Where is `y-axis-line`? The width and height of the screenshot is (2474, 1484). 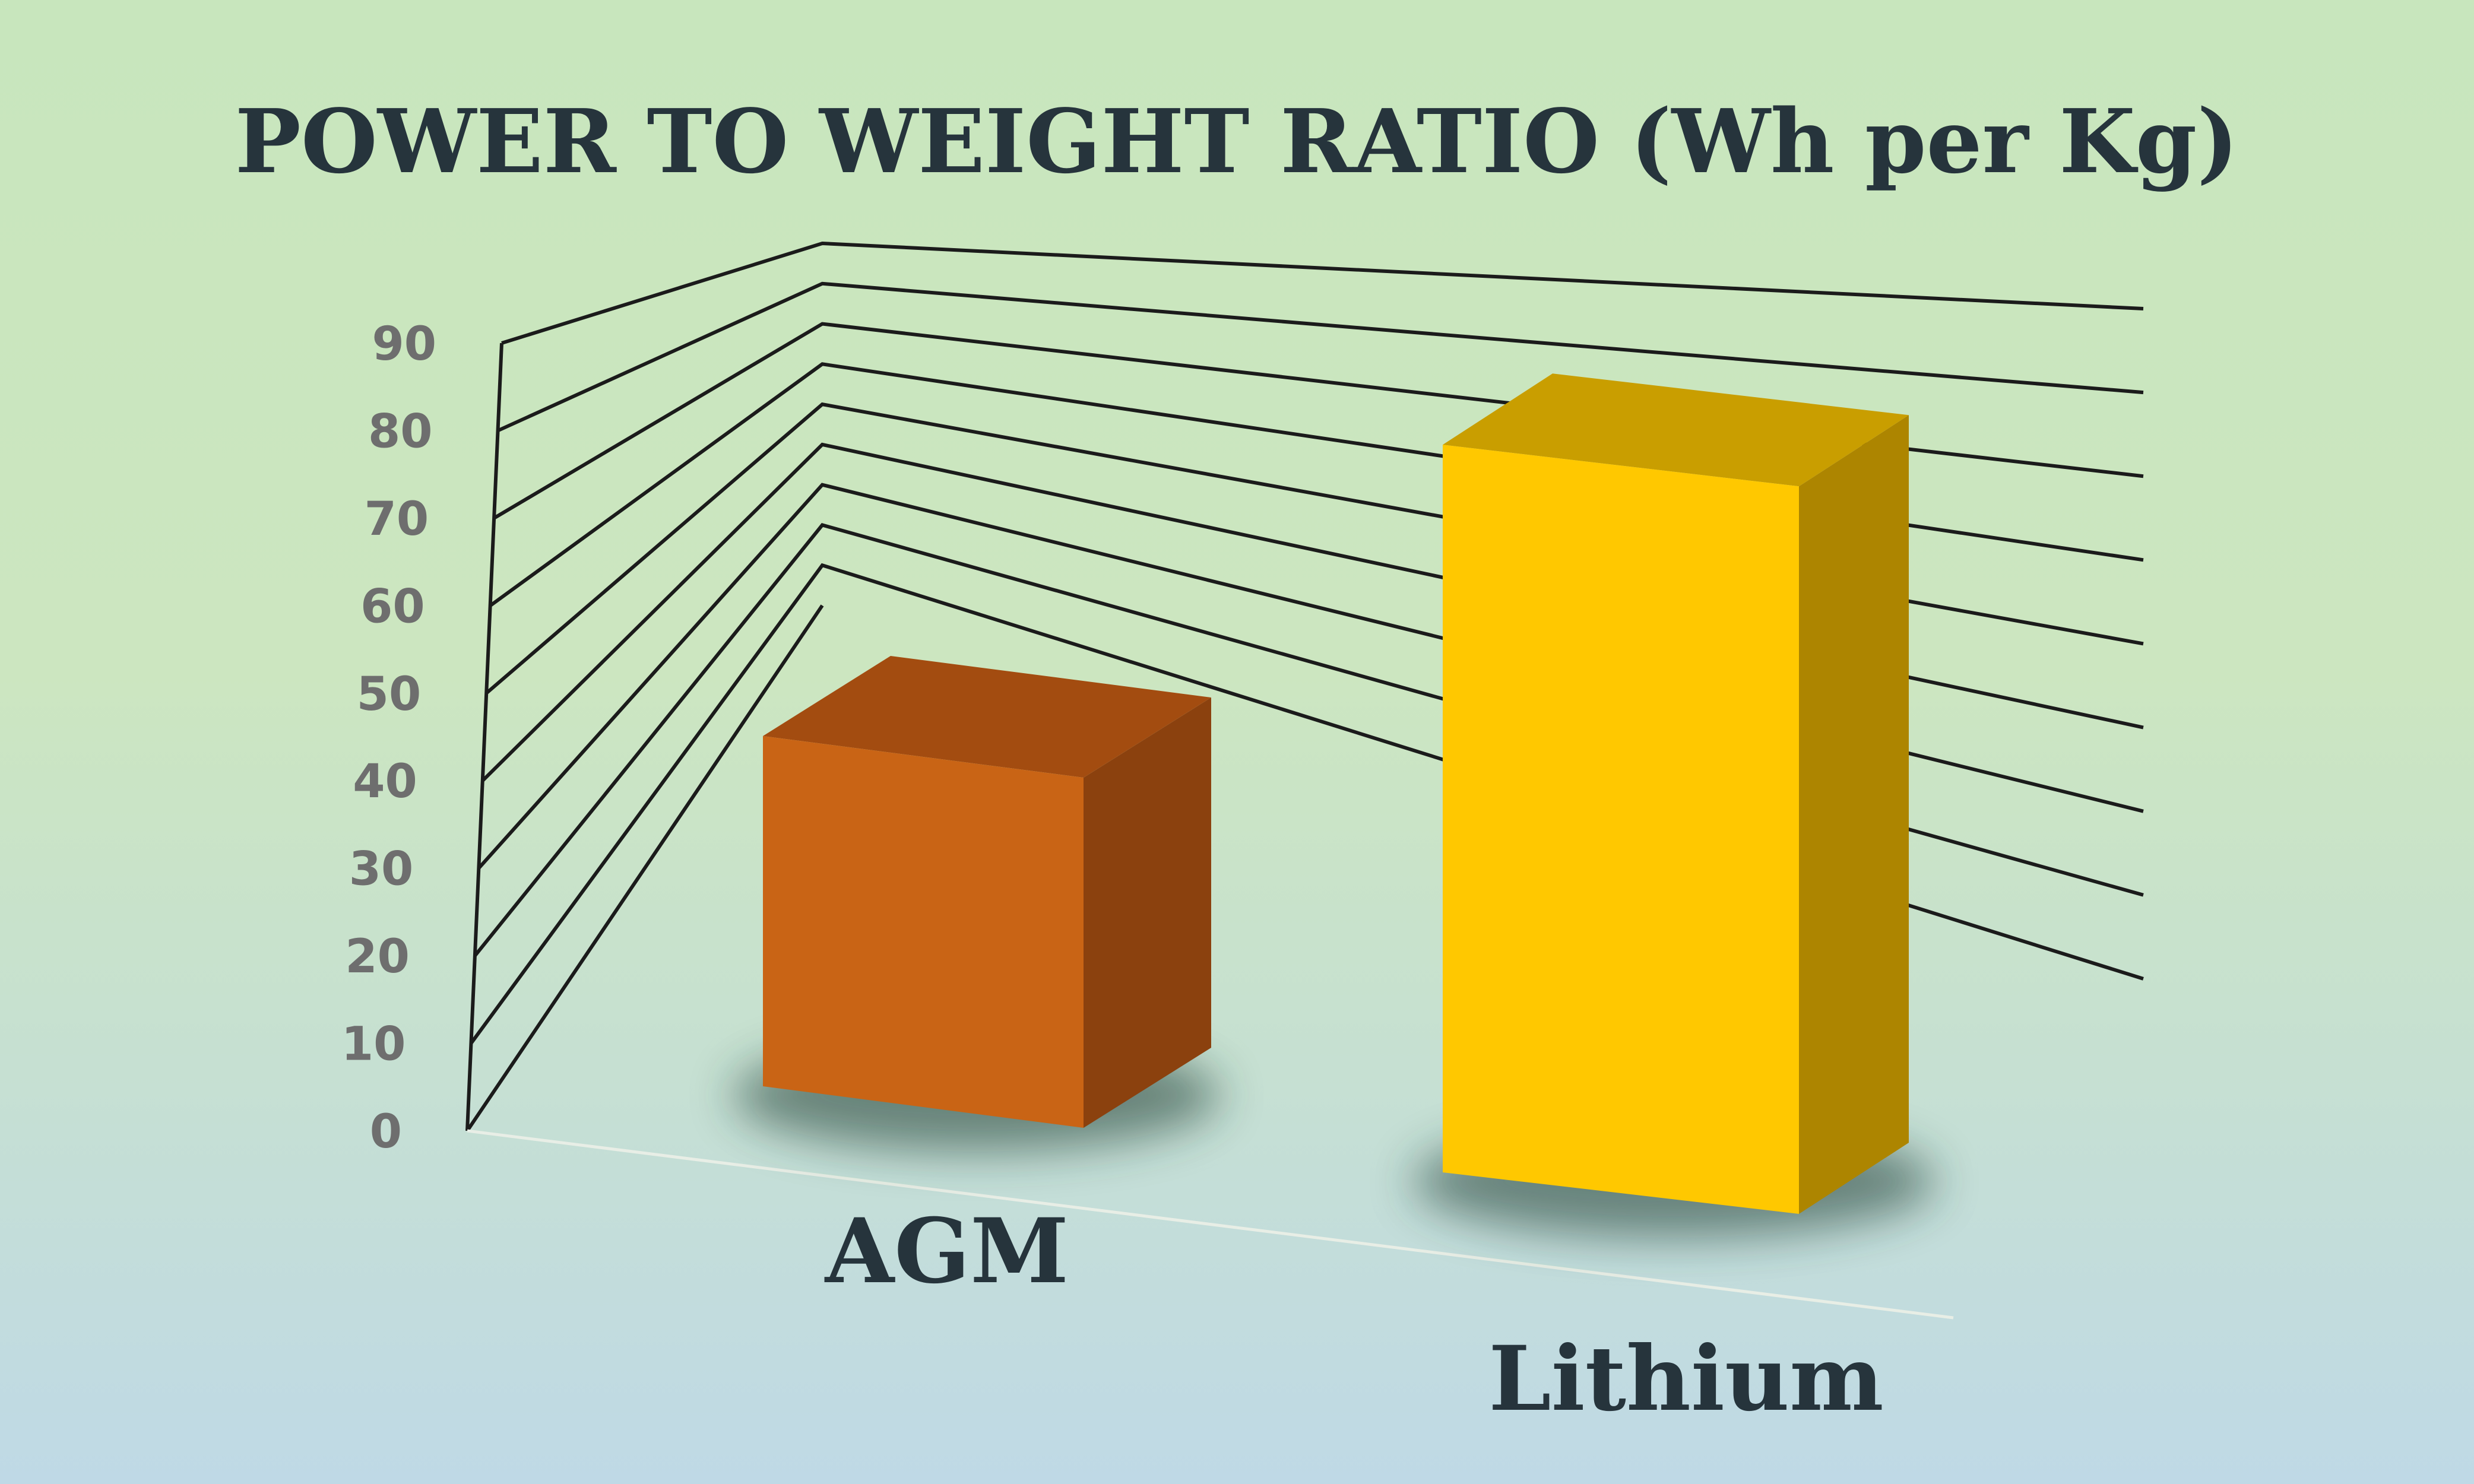 y-axis-line is located at coordinates (484, 737).